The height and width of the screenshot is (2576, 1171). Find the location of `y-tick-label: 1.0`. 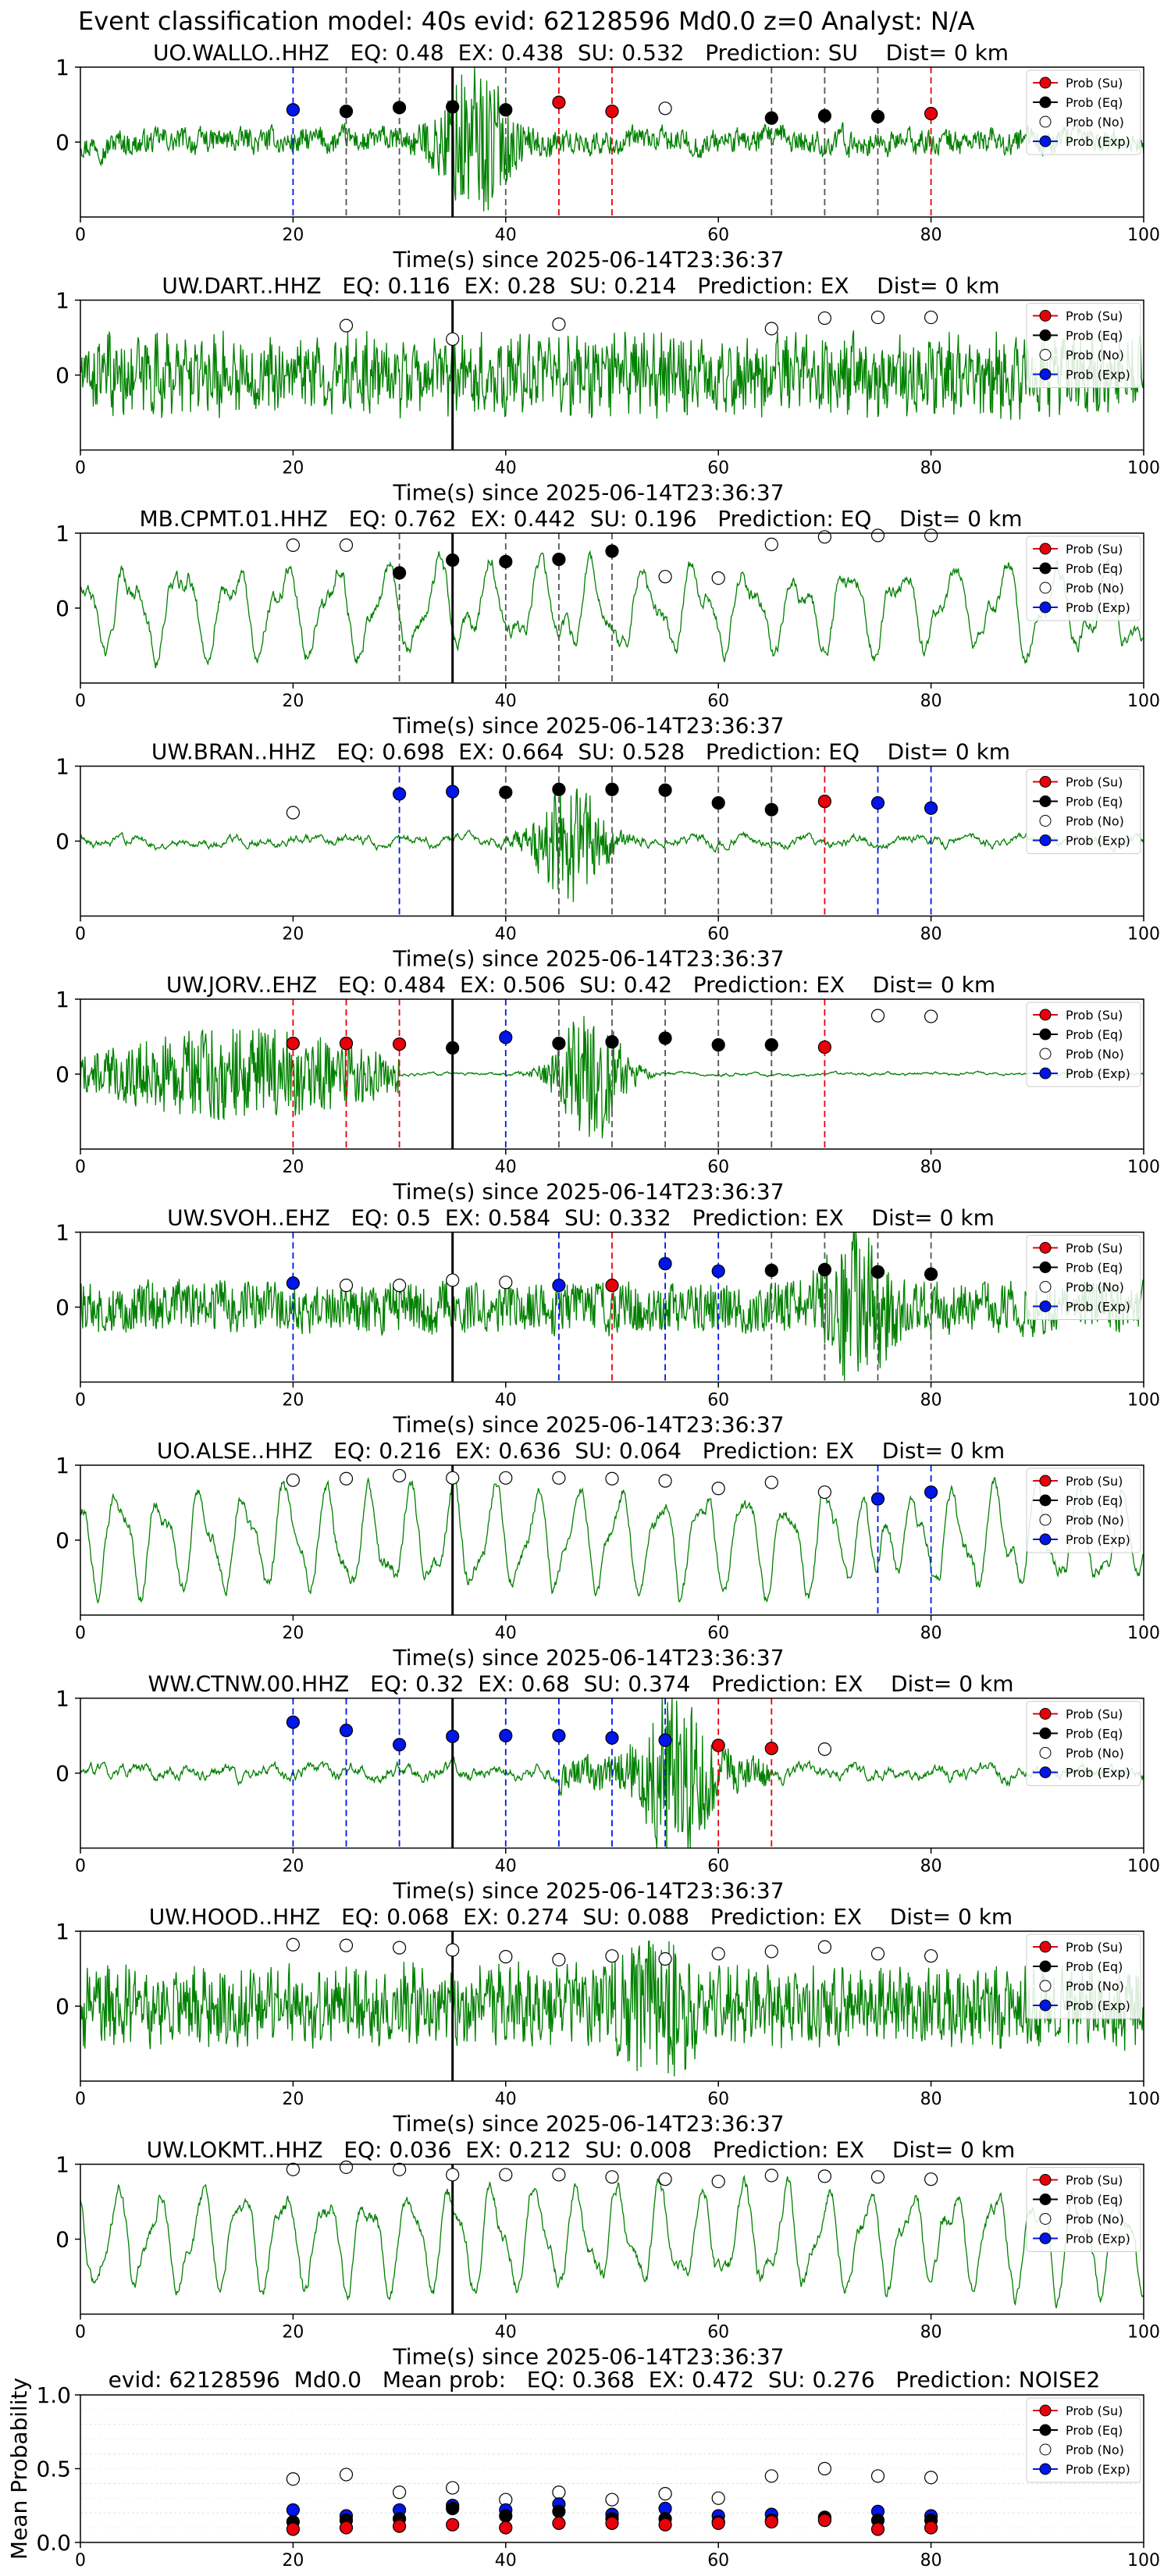

y-tick-label: 1.0 is located at coordinates (54, 2395).